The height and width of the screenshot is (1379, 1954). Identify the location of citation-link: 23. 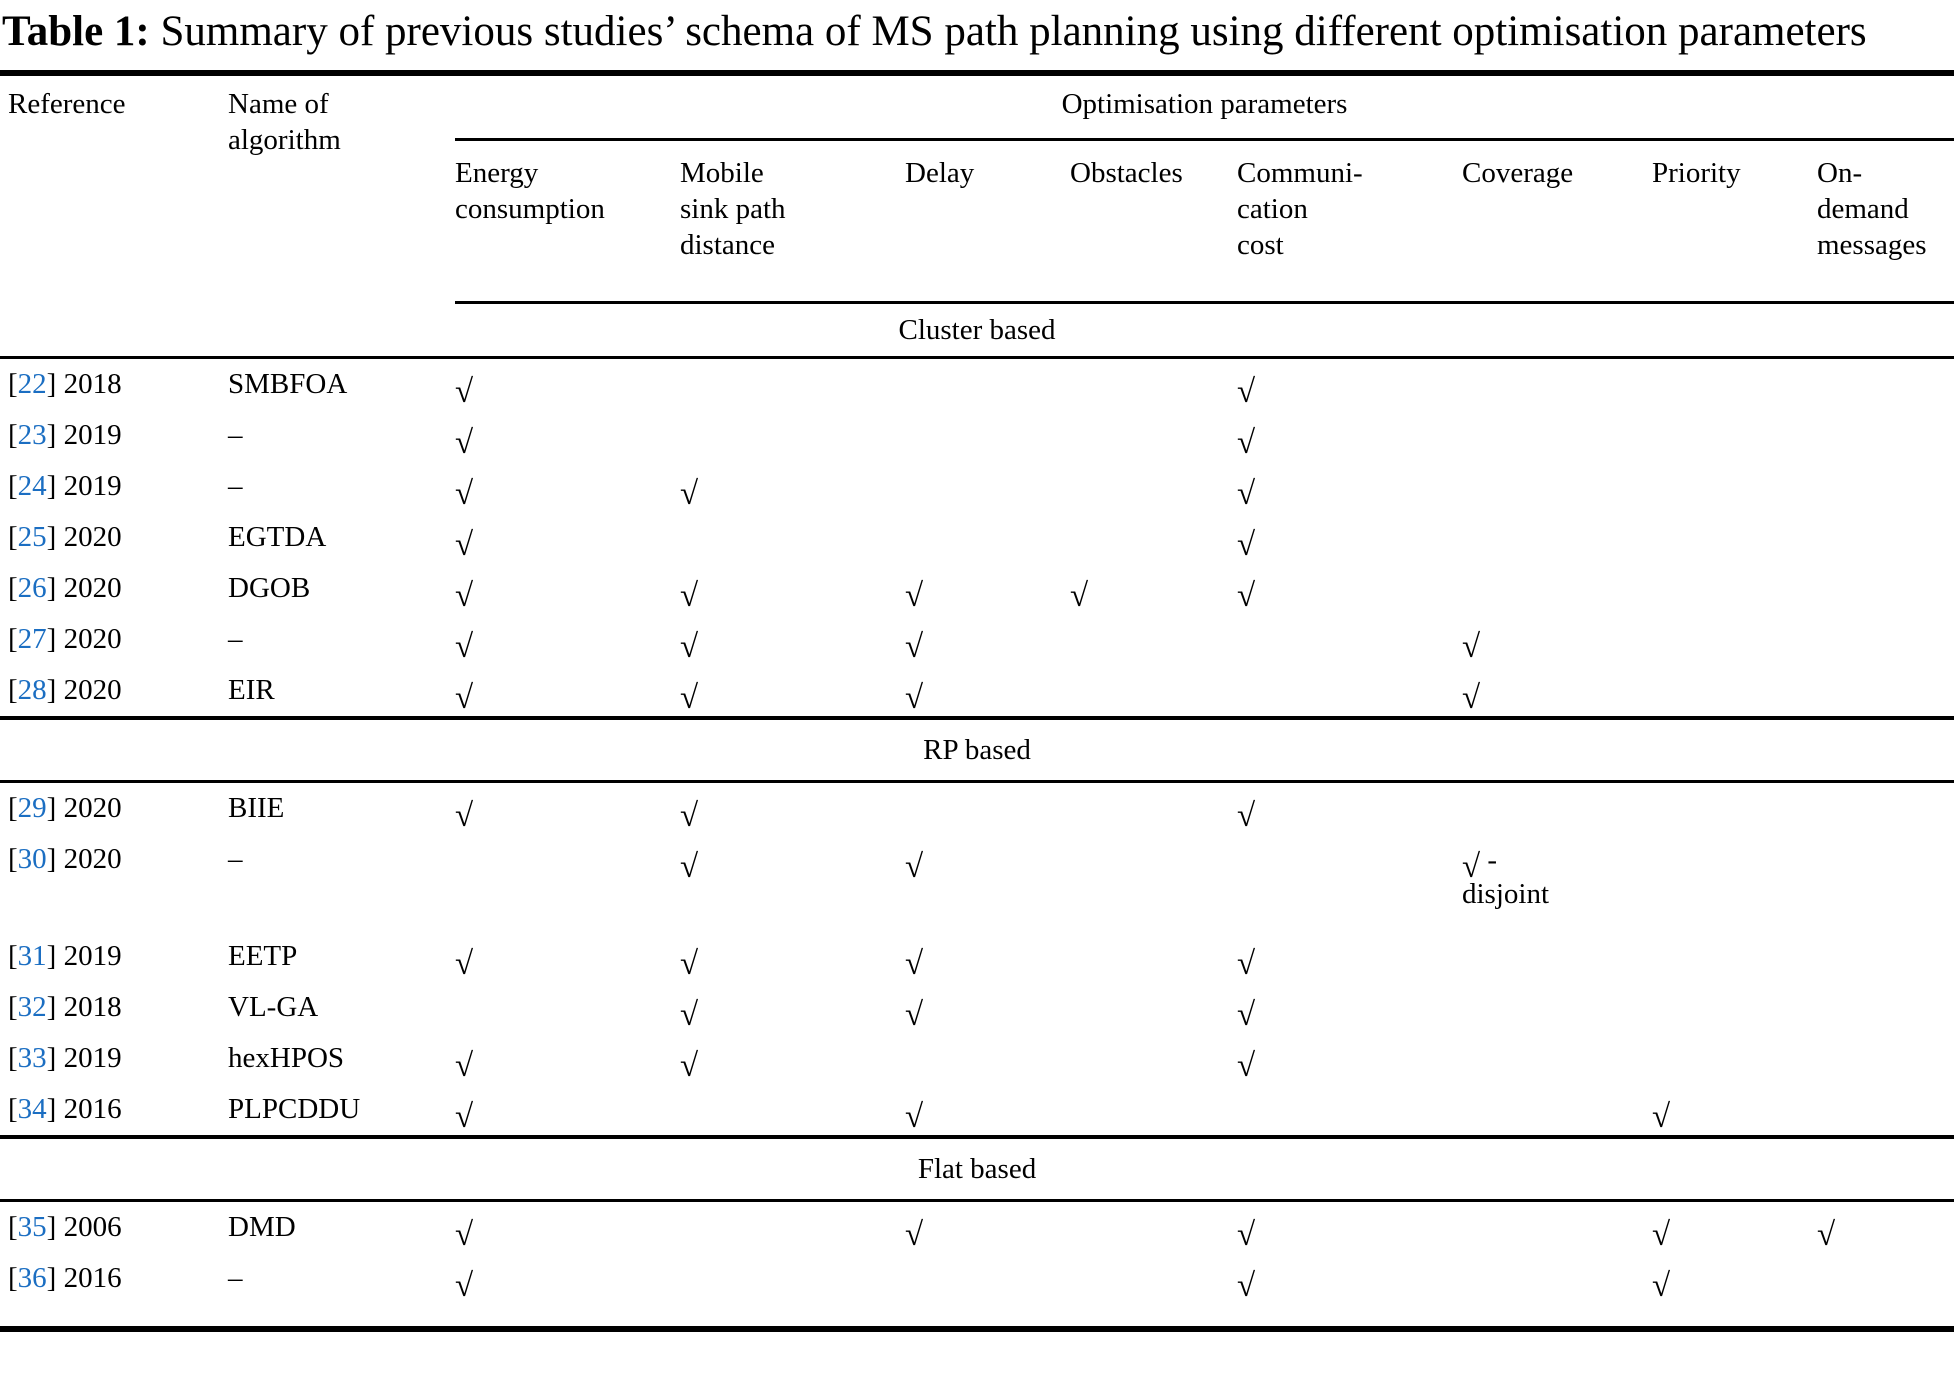
(32, 435).